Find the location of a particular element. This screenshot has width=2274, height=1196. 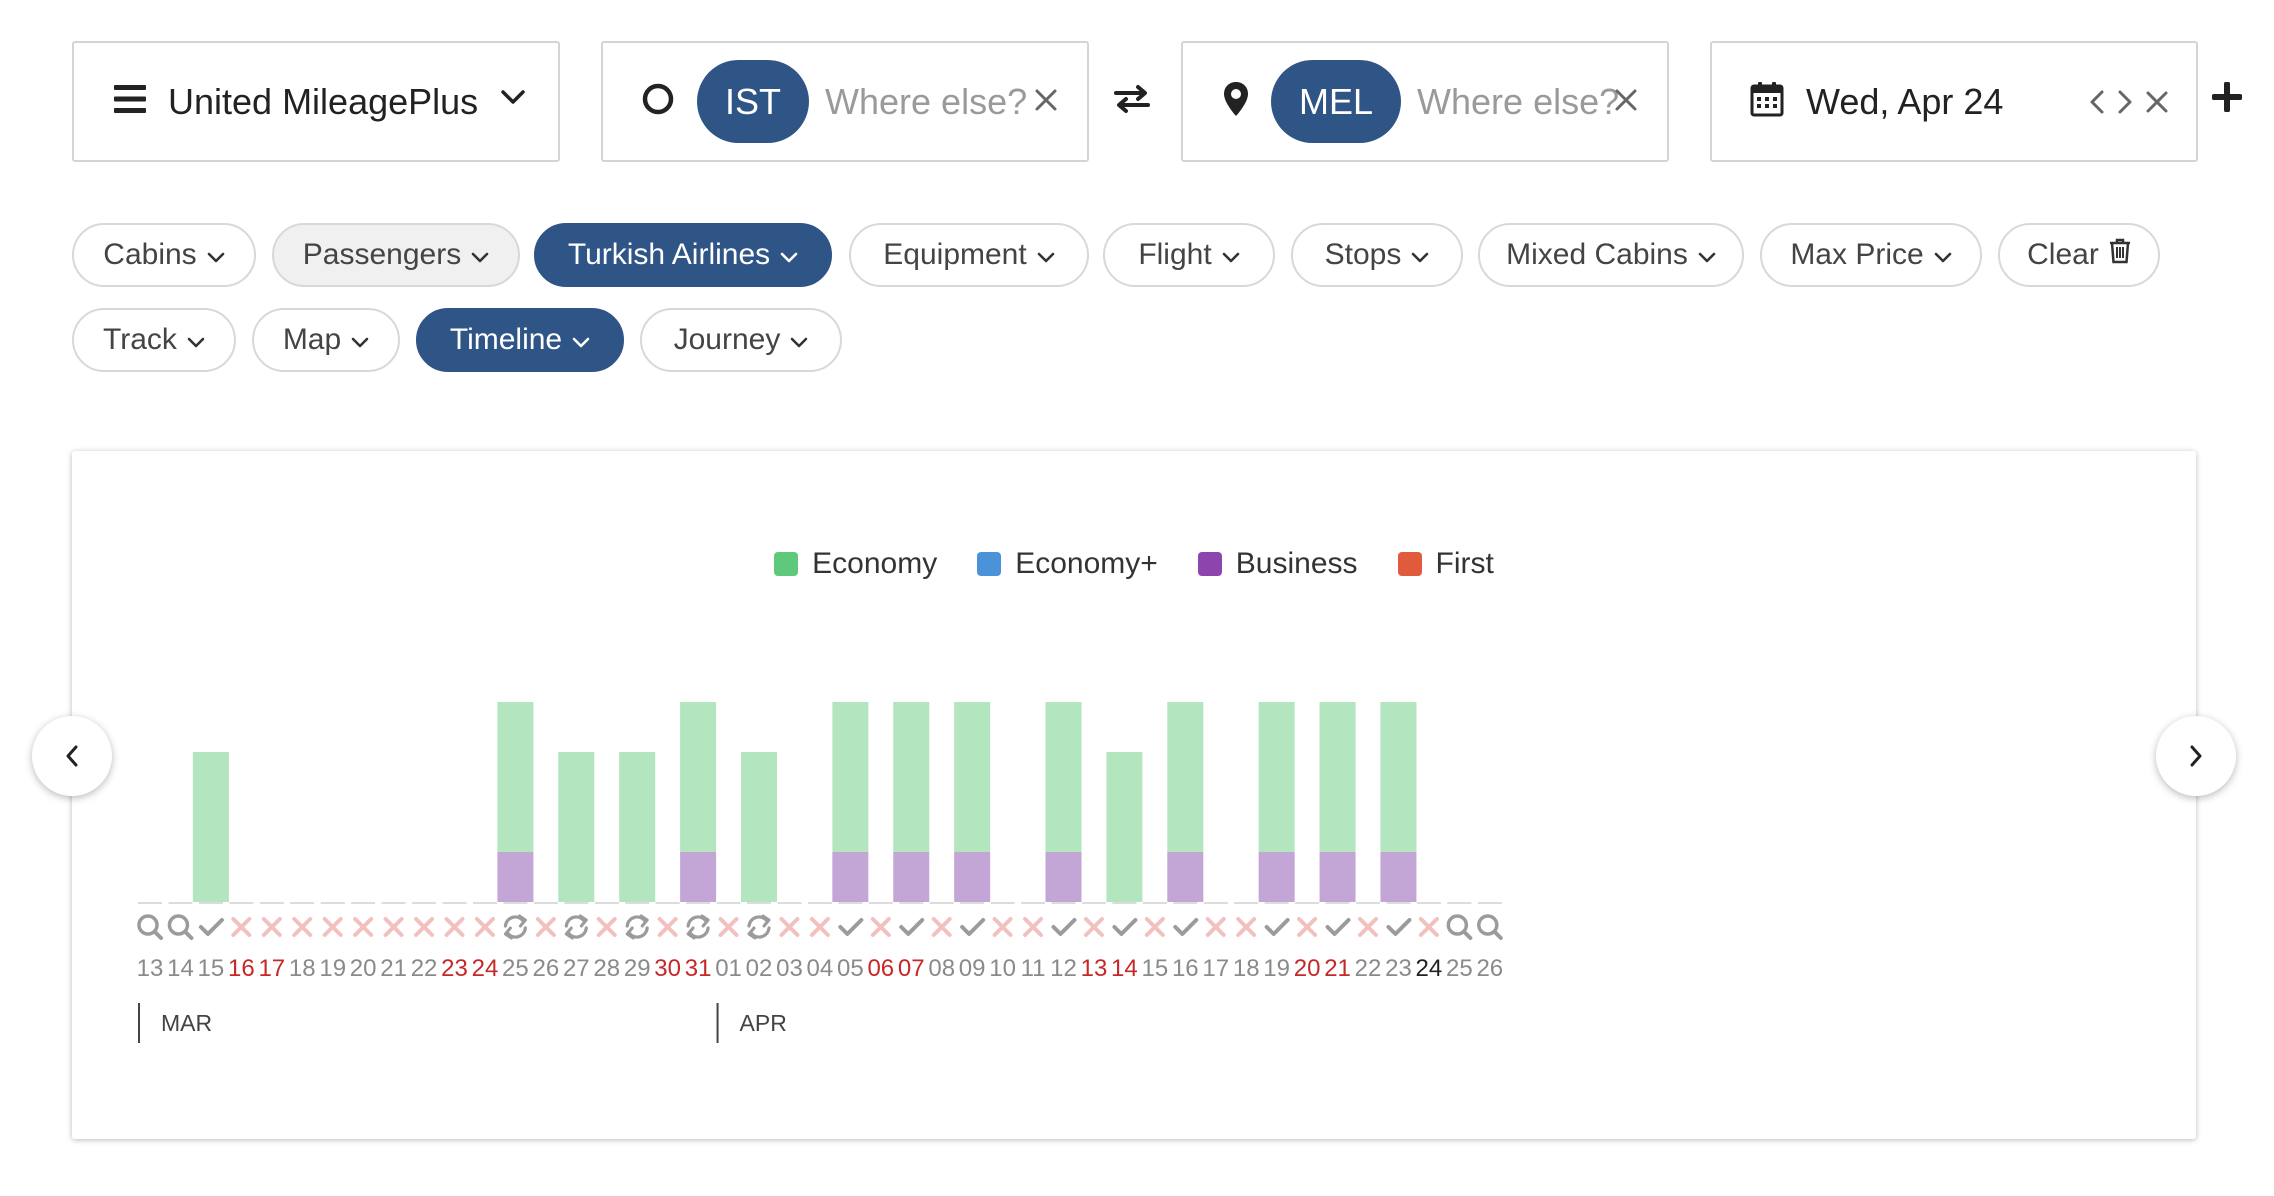

day-label: 07 is located at coordinates (911, 968).